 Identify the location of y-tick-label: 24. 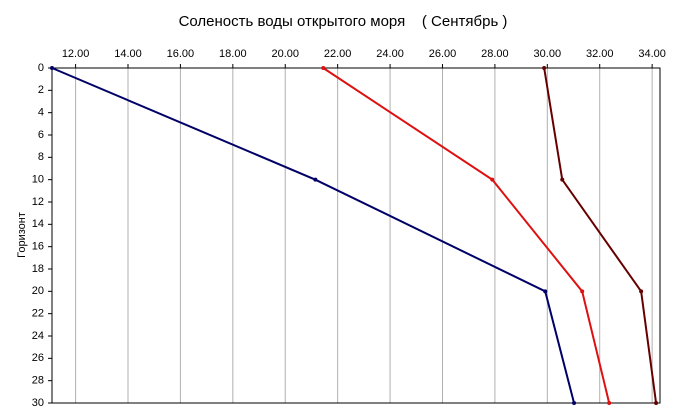
(38, 336).